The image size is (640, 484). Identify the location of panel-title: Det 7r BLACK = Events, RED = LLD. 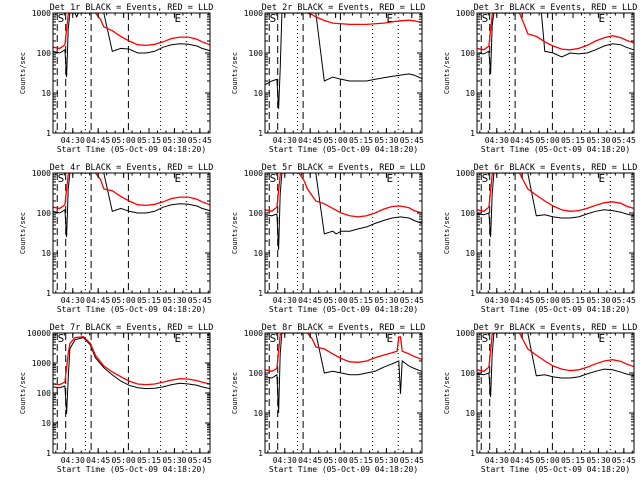
(132, 328).